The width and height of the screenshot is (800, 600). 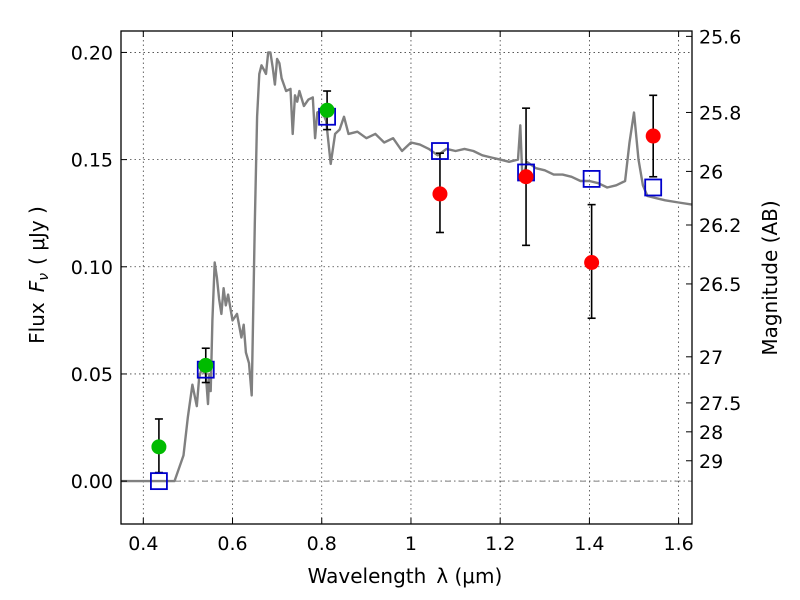 I want to click on x-tick-label: 1.6, so click(x=679, y=544).